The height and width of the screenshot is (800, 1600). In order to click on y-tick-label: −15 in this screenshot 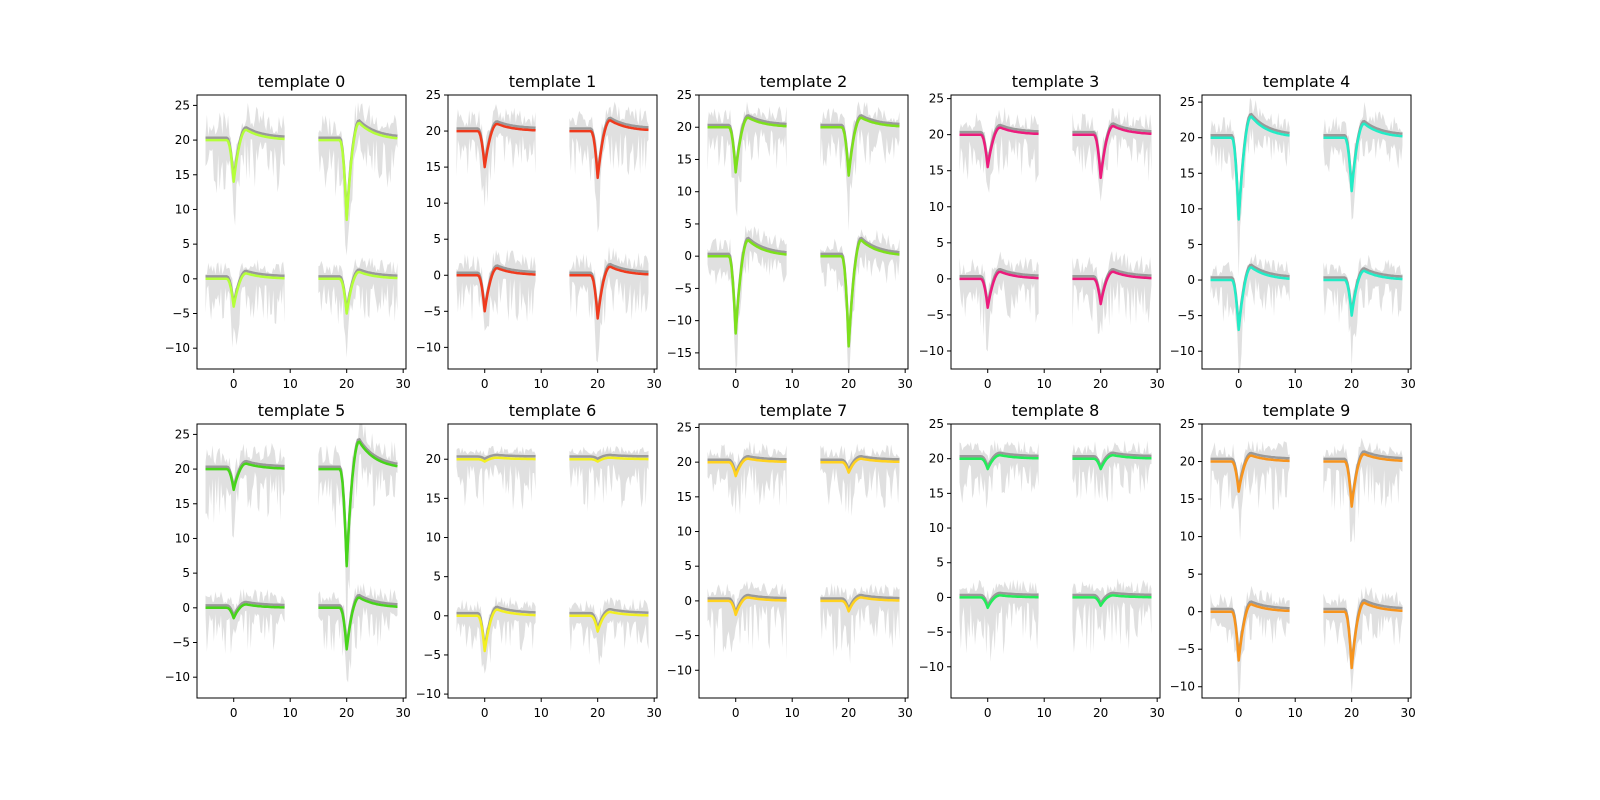, I will do `click(679, 353)`.